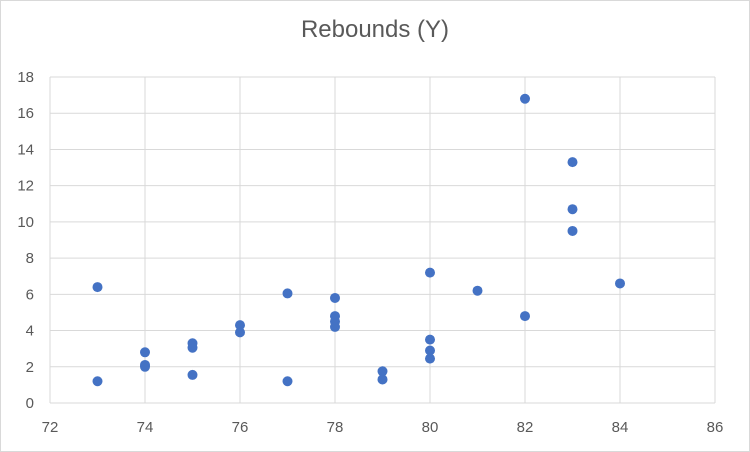 This screenshot has height=452, width=750. I want to click on x-tick-label: 78, so click(335, 427).